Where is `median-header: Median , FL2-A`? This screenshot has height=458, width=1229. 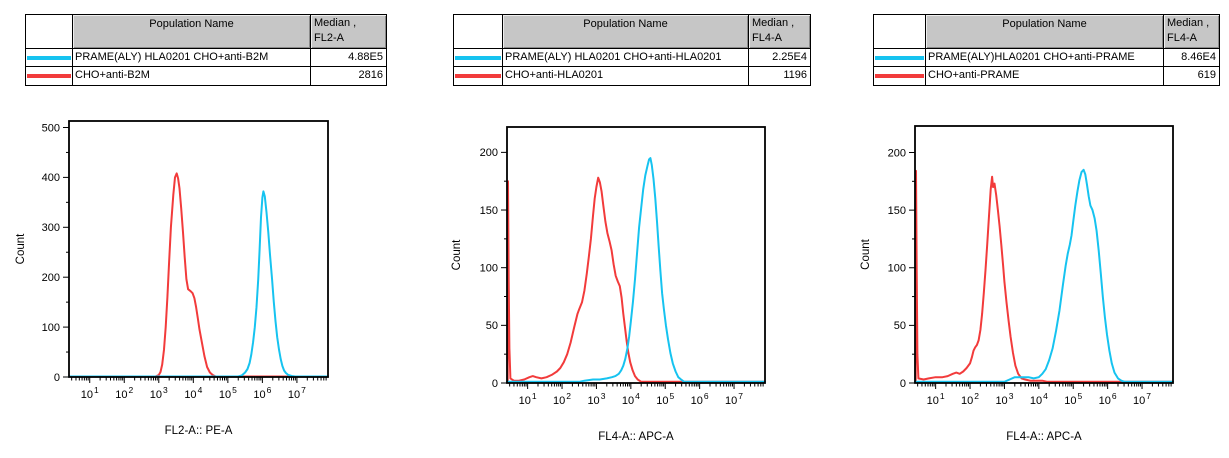
median-header: Median , FL2-A is located at coordinates (348, 32).